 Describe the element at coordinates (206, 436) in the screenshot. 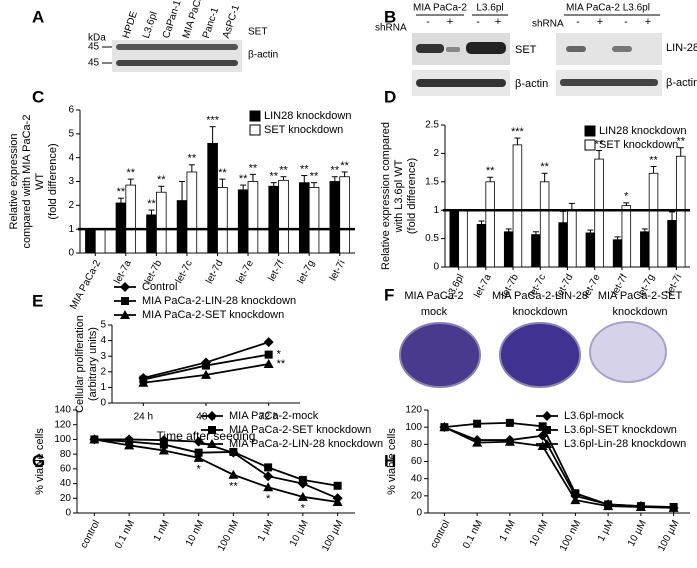

I see `x-axis-label: Time after seeding` at that location.